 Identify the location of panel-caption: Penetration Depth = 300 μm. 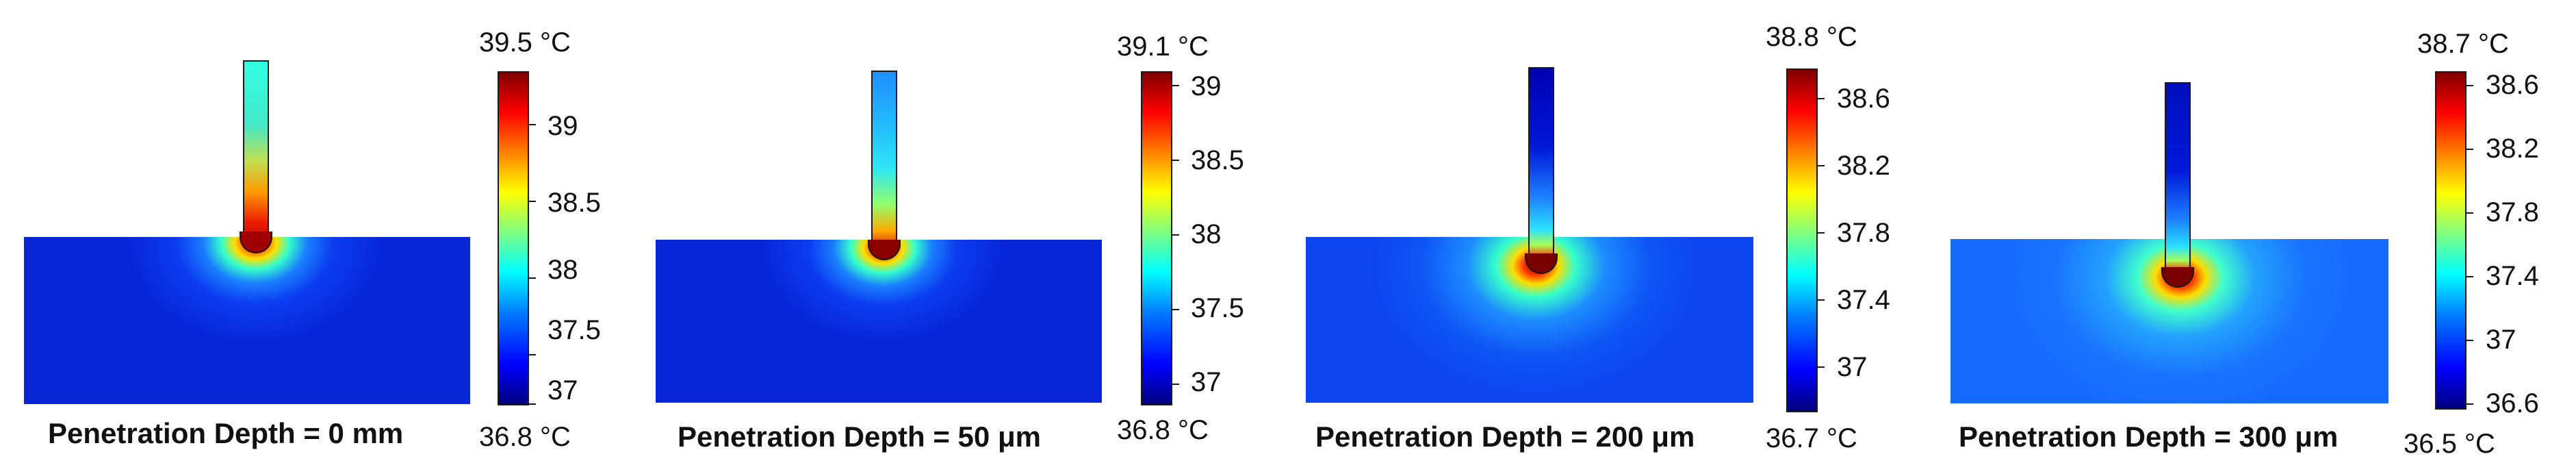
(2149, 437).